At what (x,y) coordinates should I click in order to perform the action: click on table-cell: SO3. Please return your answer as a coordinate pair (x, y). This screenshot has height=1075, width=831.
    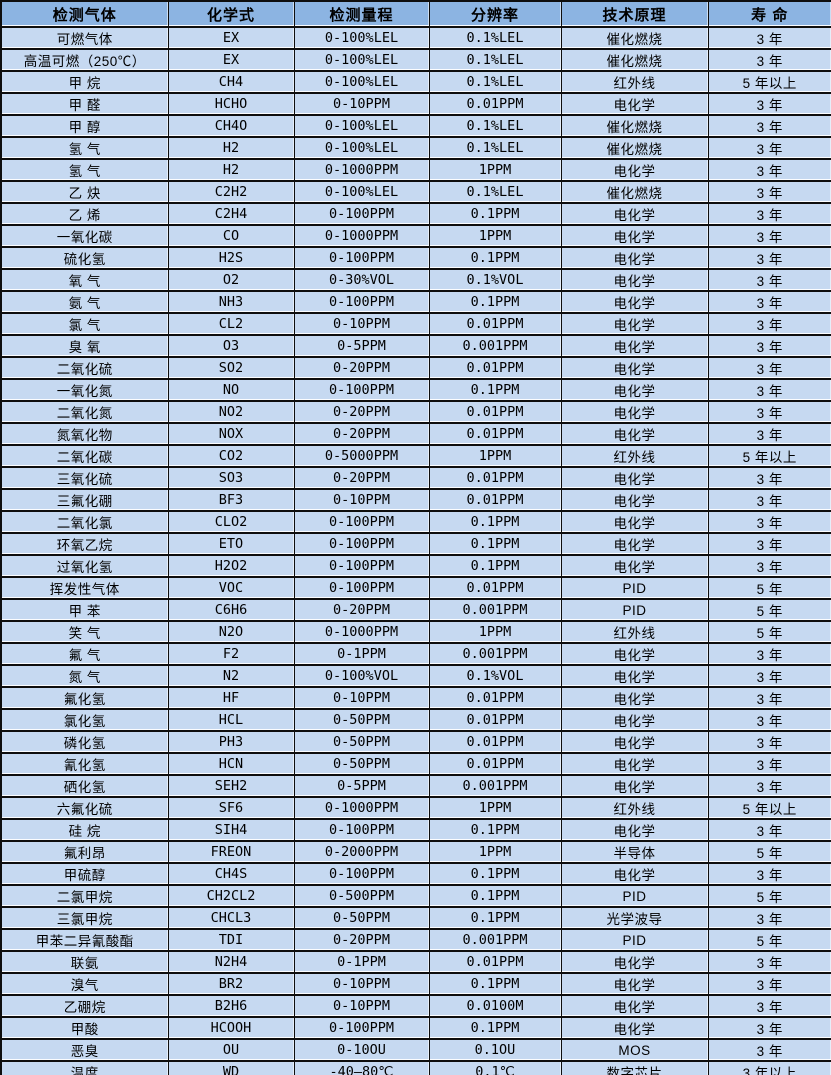
    Looking at the image, I should click on (231, 478).